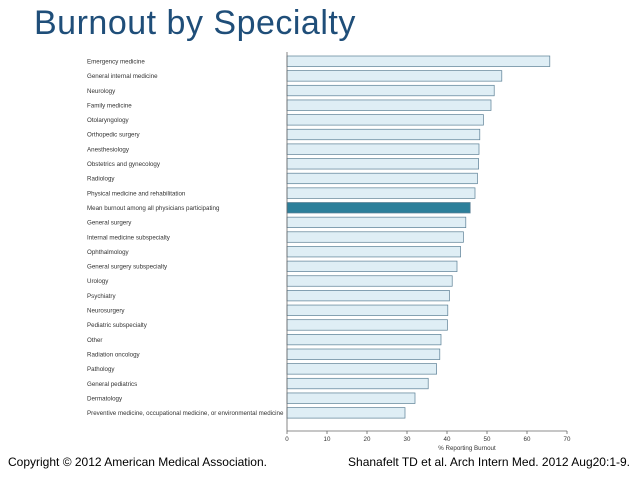 This screenshot has height=479, width=638. Describe the element at coordinates (112, 384) in the screenshot. I see `category-label: General pediatrics` at that location.